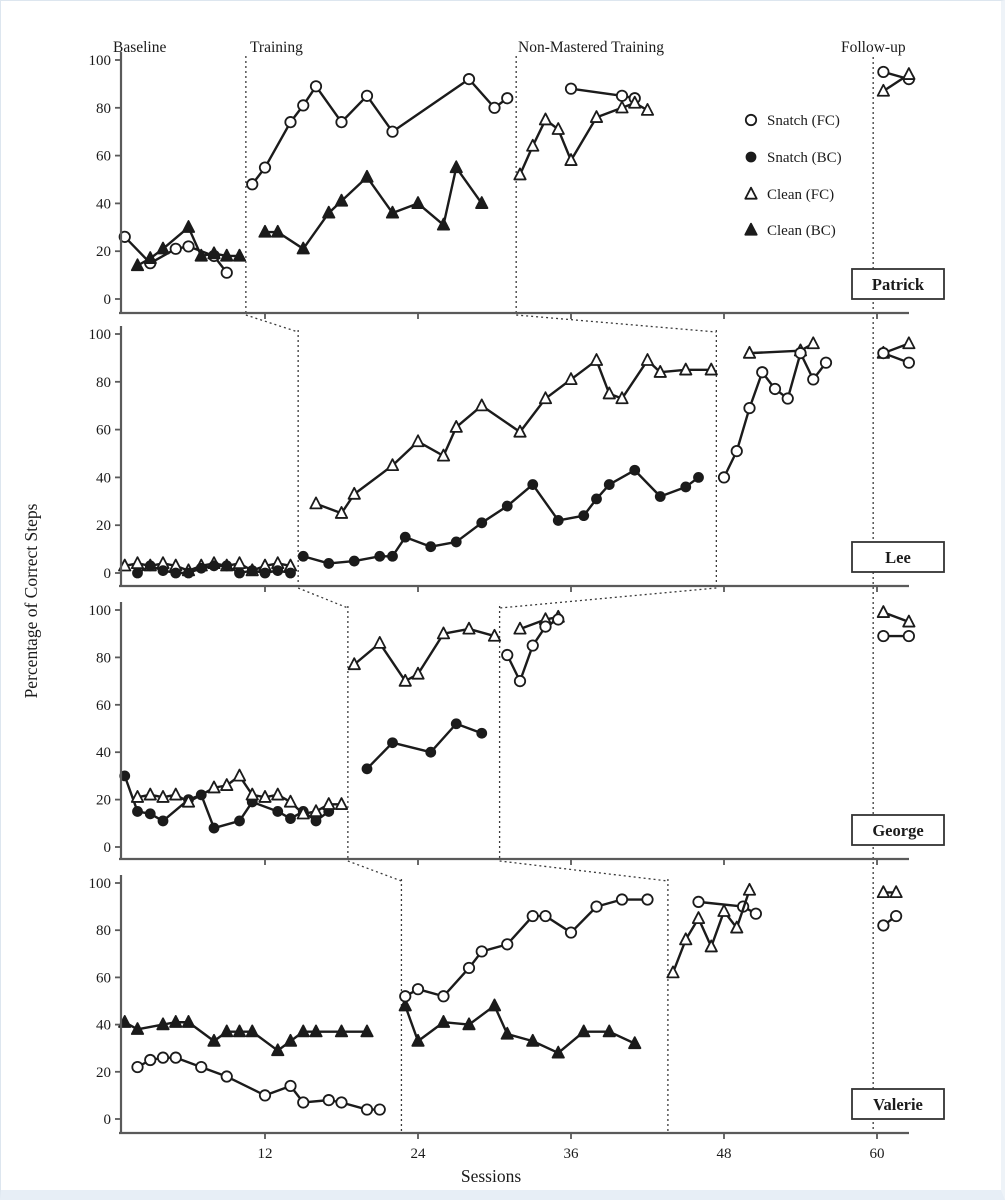  What do you see at coordinates (877, 1154) in the screenshot?
I see `x-tick-label: 60` at bounding box center [877, 1154].